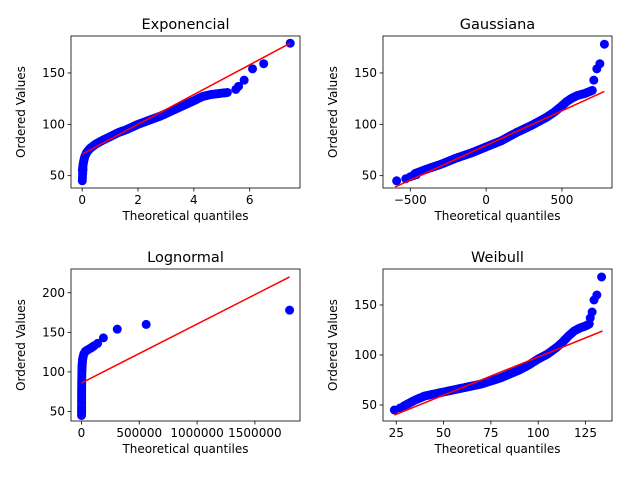  What do you see at coordinates (443, 433) in the screenshot?
I see `x-tick-label: 50` at bounding box center [443, 433].